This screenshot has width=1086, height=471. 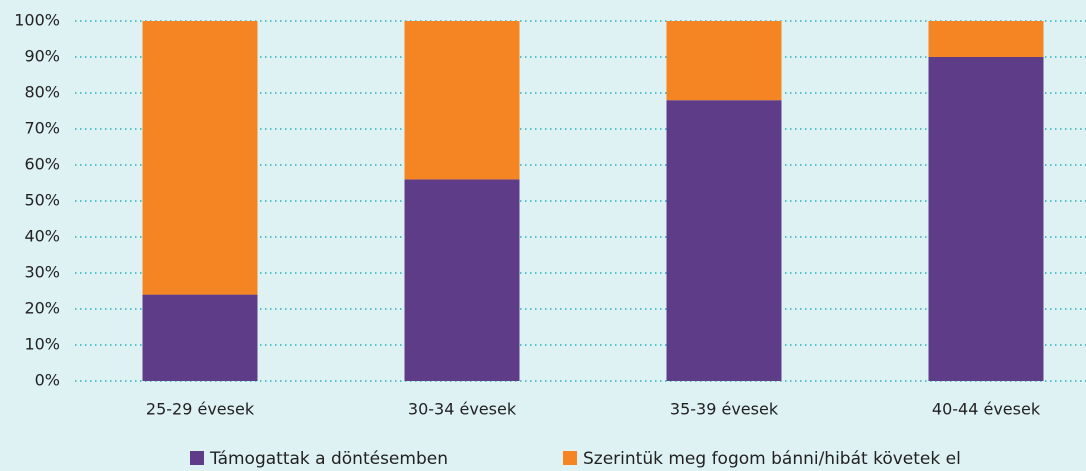 I want to click on x-tick-label: 40-44 évesek, so click(x=986, y=409).